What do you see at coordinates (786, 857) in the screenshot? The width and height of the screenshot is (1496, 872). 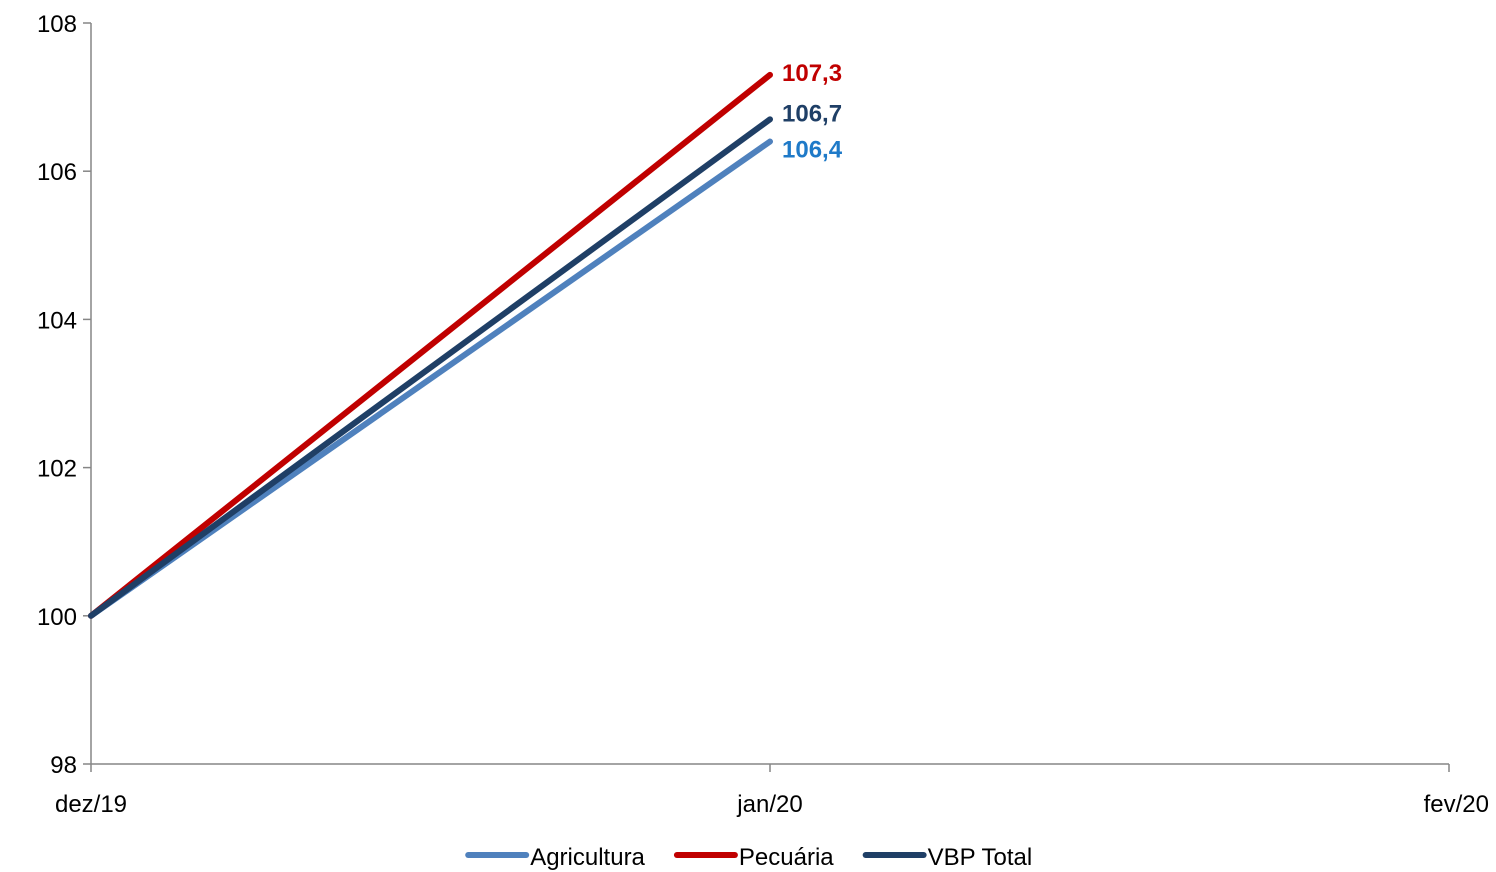 I see `legend-label: Pecuária` at bounding box center [786, 857].